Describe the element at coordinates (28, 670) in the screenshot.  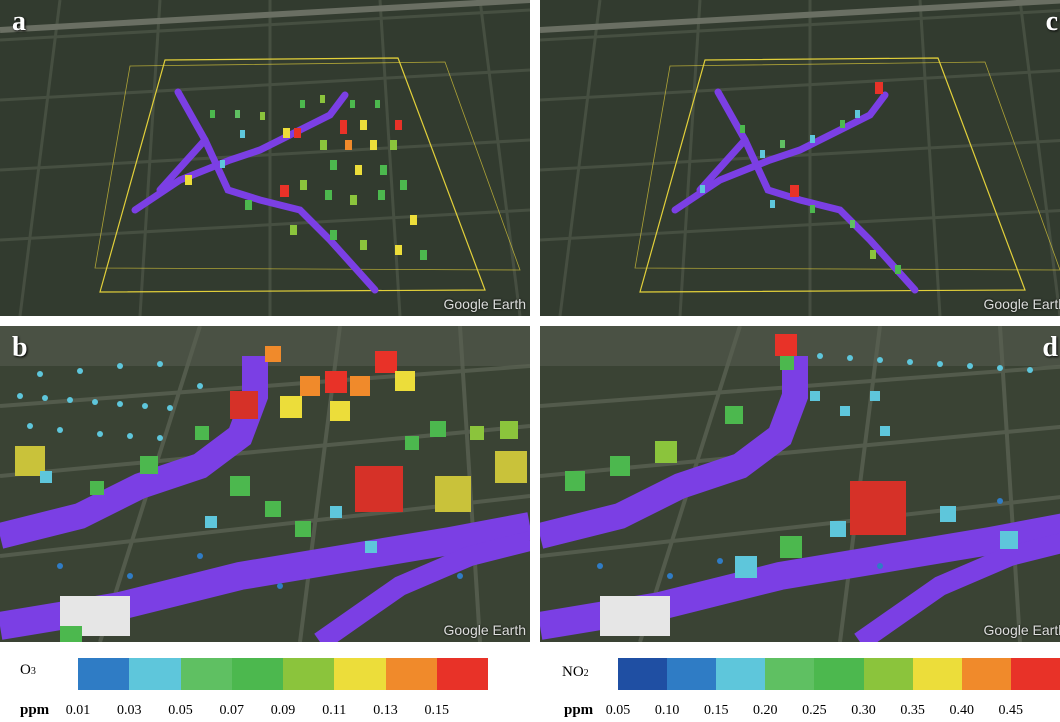
I see `legend-pollutant-o3: O3` at that location.